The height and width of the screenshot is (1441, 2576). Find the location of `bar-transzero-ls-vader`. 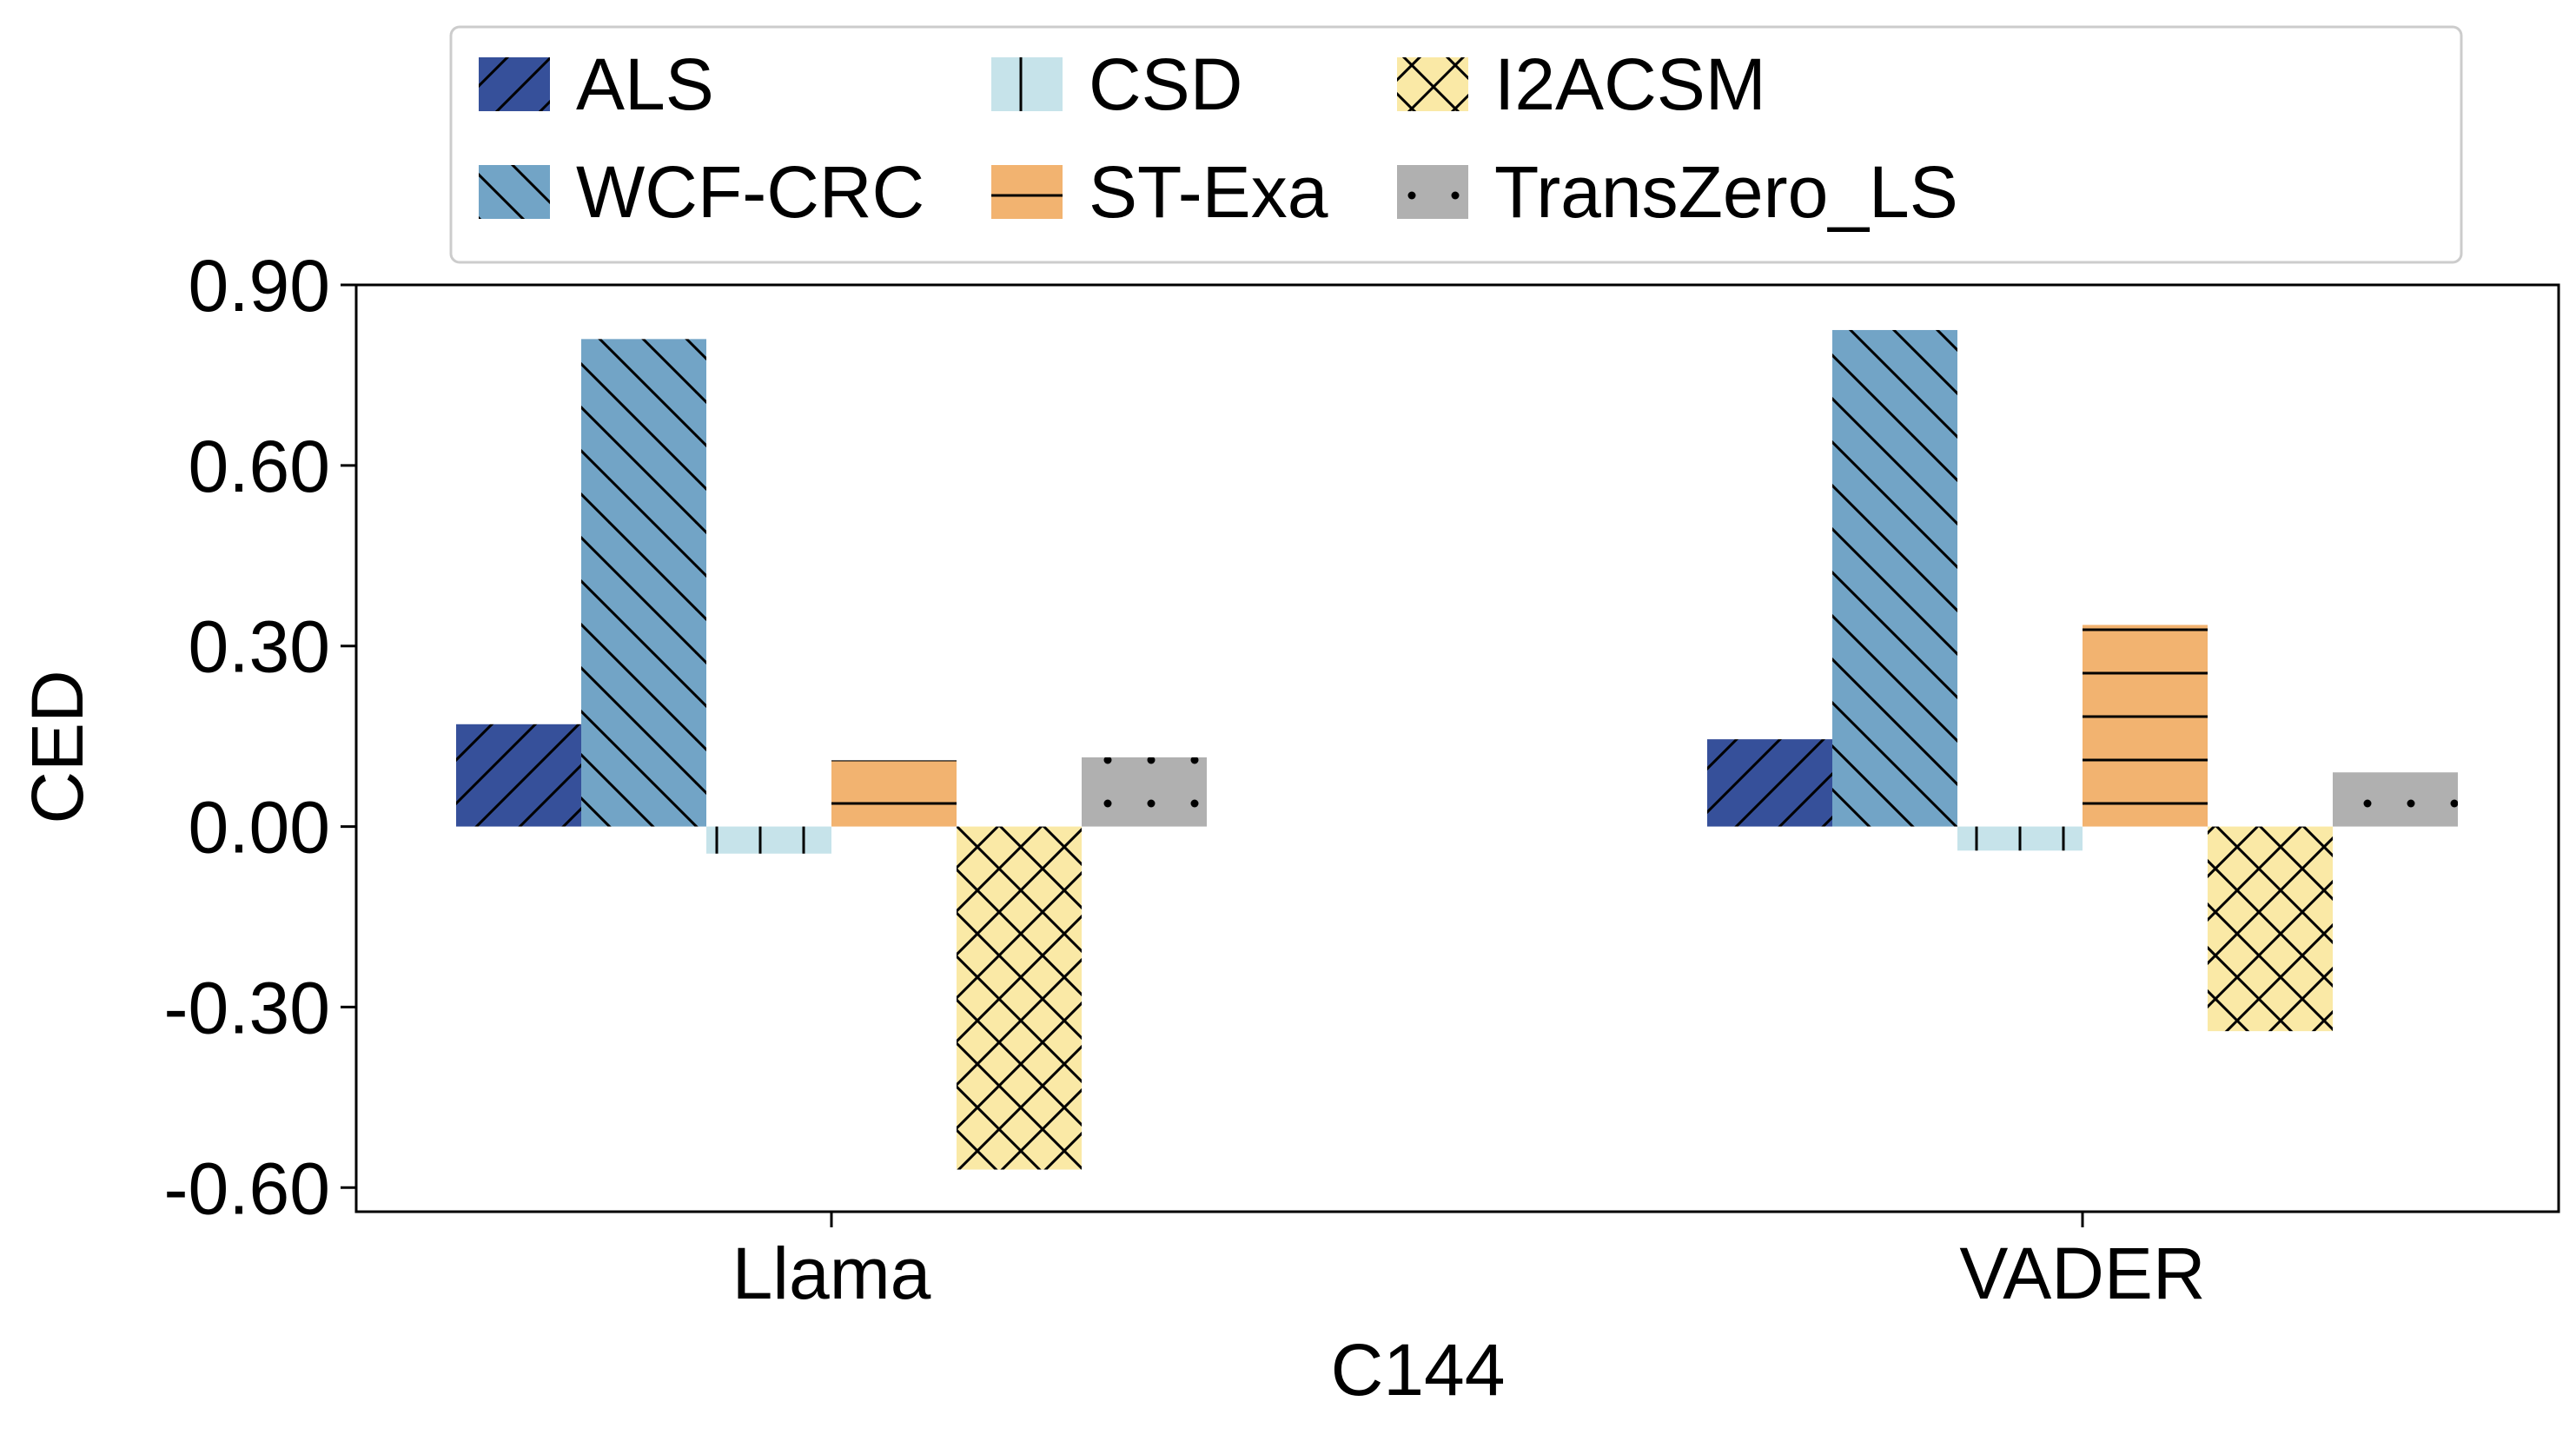

bar-transzero-ls-vader is located at coordinates (2395, 799).